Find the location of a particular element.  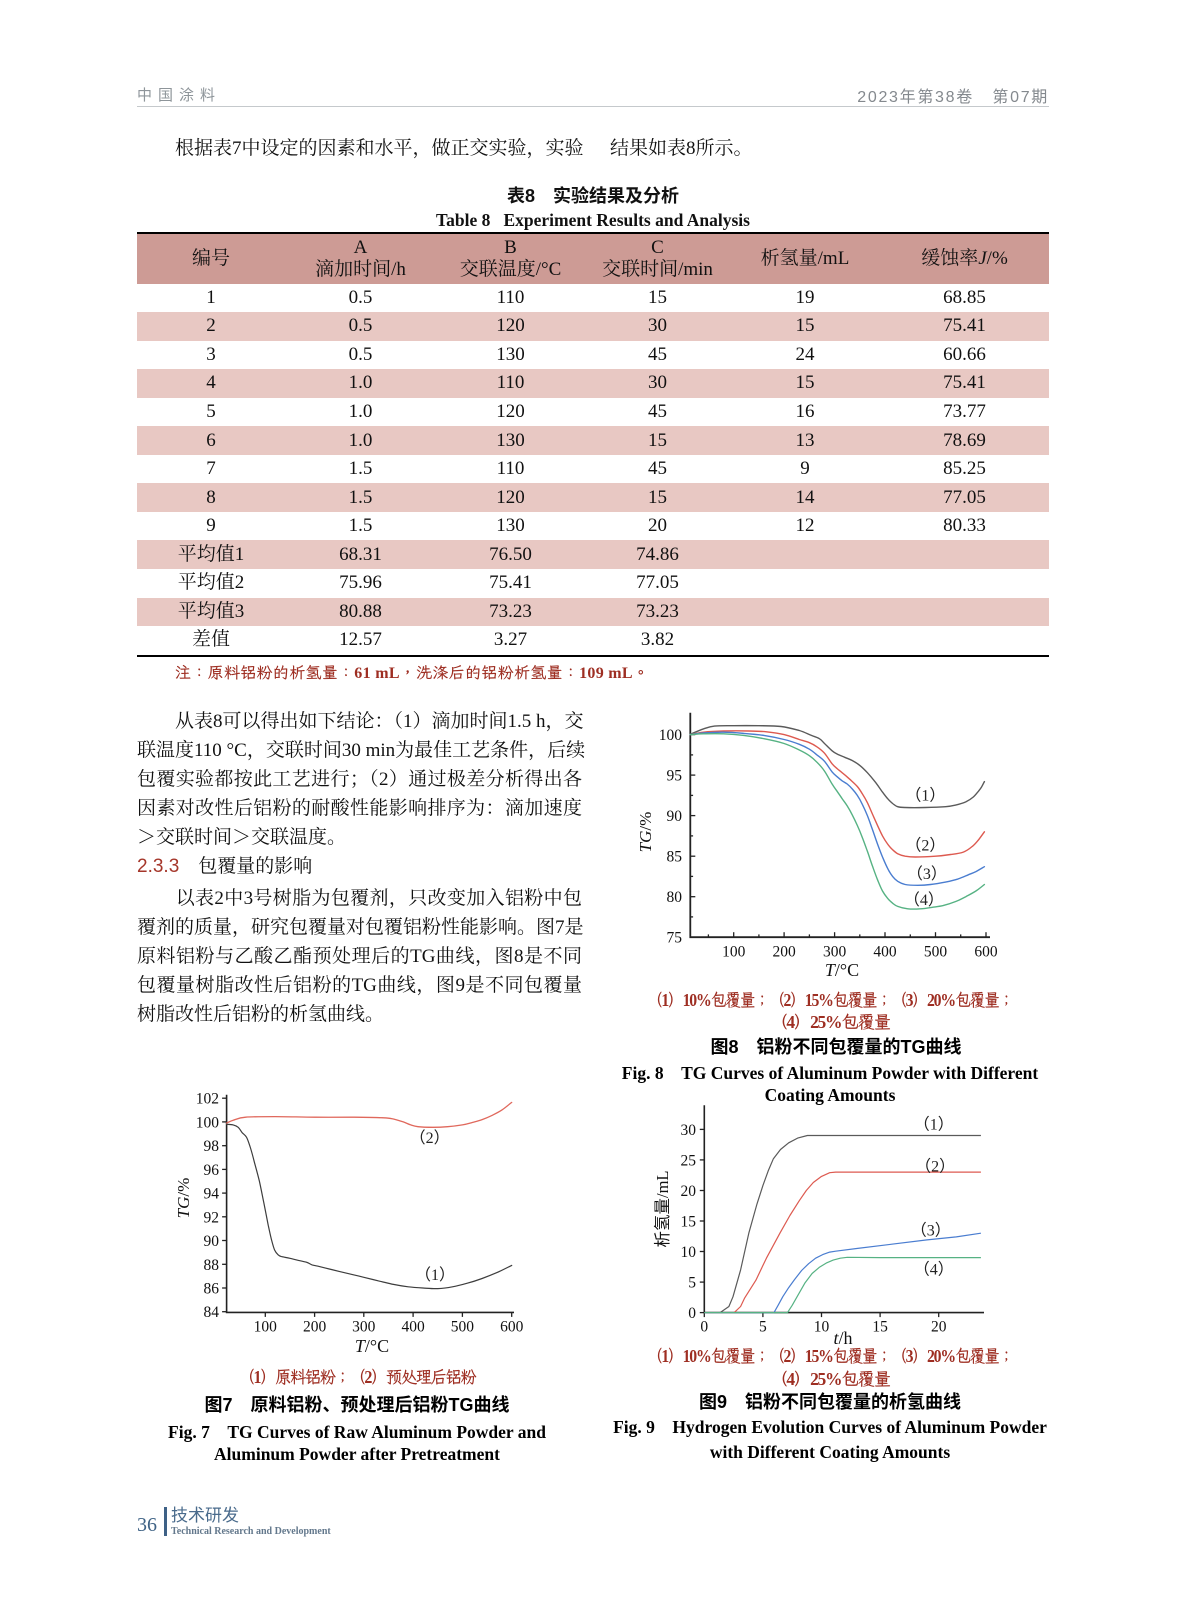

svg-text: 102 is located at coordinates (207, 1099).